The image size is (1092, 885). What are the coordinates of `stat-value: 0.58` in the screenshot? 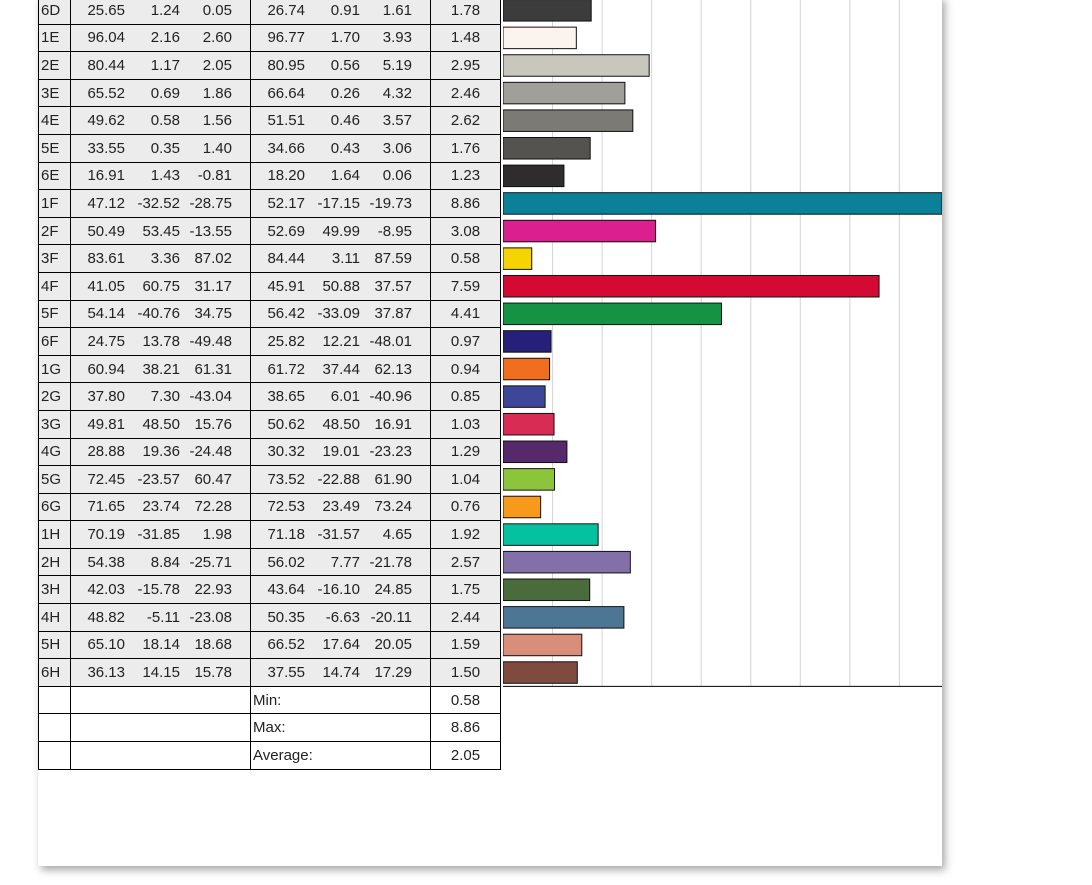 It's located at (465, 700).